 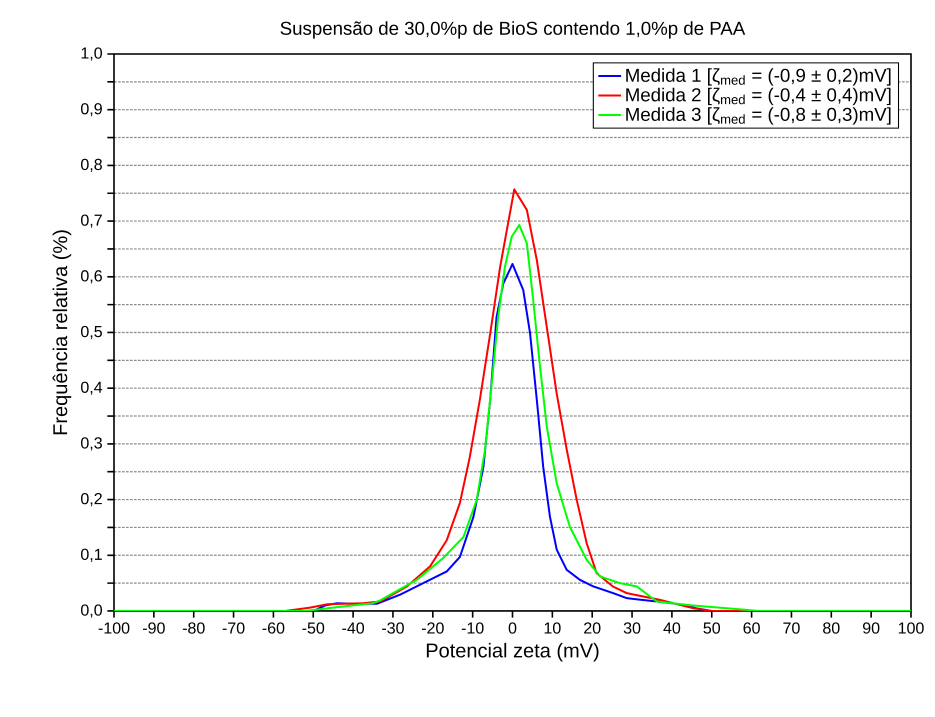 I want to click on y-tick-label: 0,6, so click(x=91, y=277).